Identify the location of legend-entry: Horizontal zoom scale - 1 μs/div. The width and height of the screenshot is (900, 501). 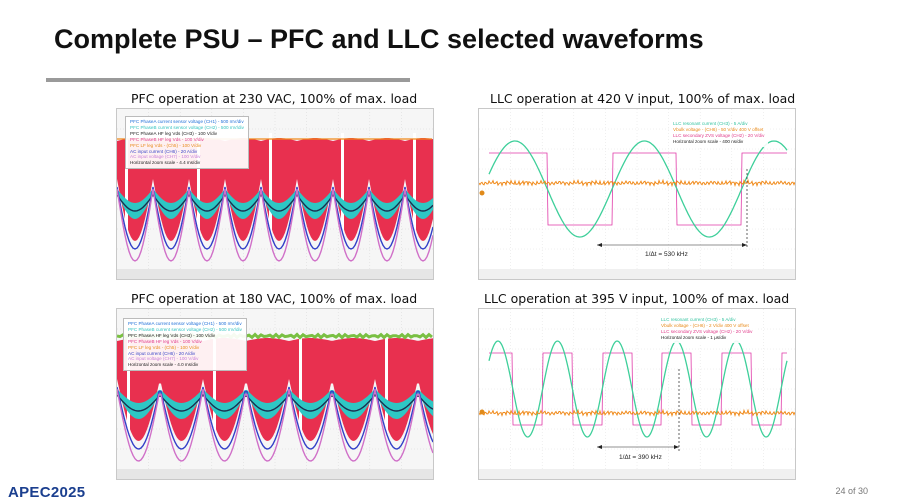
(694, 337).